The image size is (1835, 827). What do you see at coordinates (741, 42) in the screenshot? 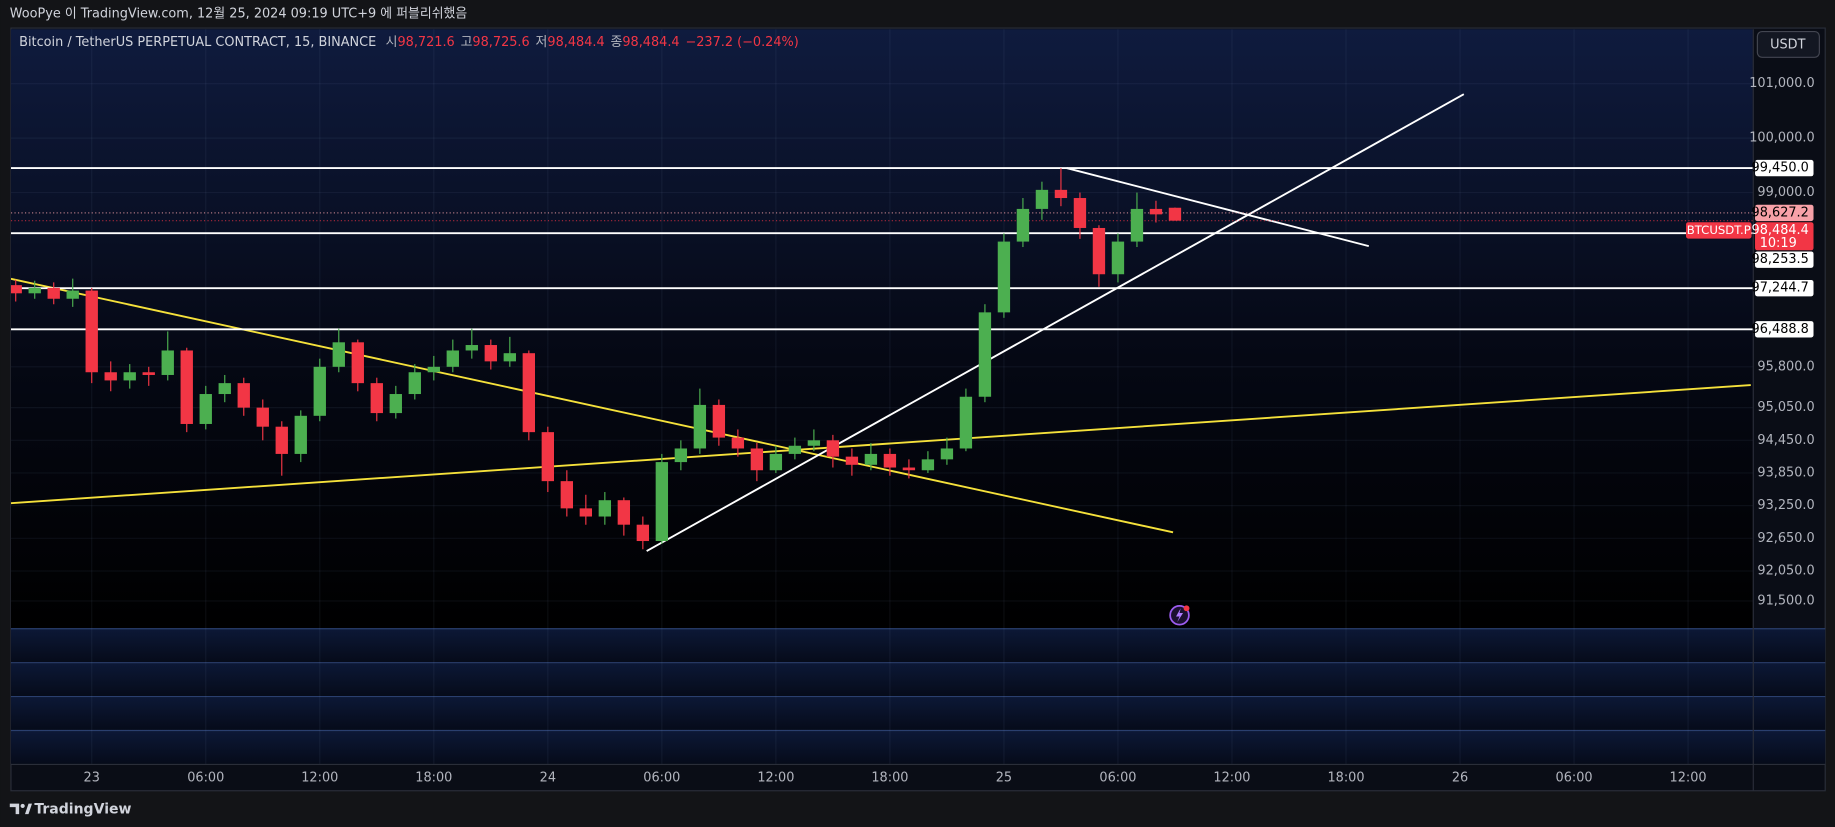
I see `change: −237.2 (−0.24%)` at bounding box center [741, 42].